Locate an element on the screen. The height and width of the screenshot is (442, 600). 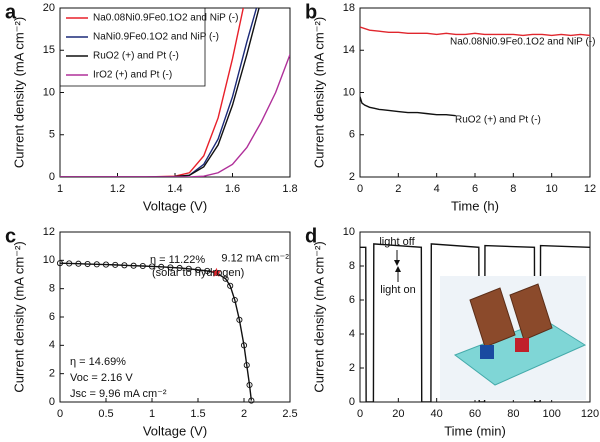
legend-label: RuO2 (+) and Pt (-) is located at coordinates (136, 56).